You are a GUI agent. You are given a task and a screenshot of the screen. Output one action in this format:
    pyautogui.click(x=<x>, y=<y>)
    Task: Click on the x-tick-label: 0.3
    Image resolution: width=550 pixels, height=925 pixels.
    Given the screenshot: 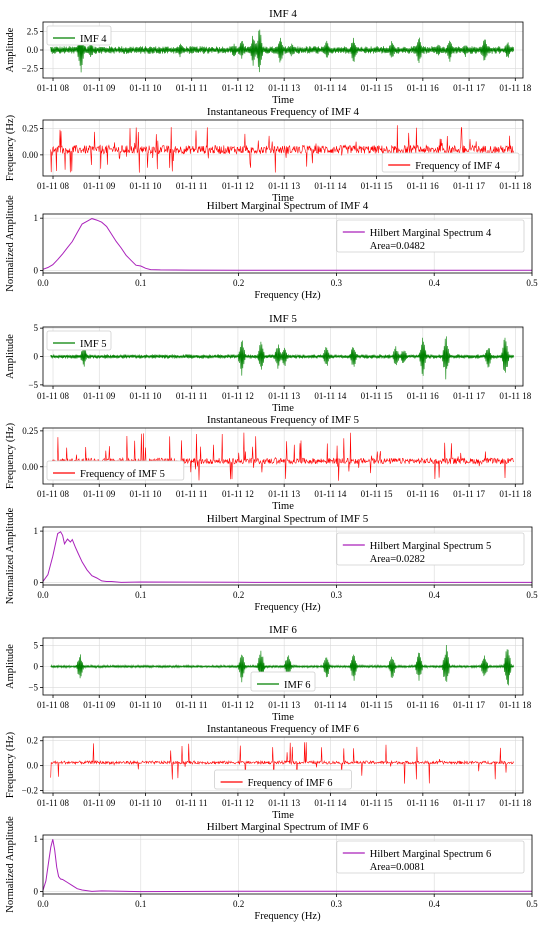 What is the action you would take?
    pyautogui.click(x=337, y=595)
    